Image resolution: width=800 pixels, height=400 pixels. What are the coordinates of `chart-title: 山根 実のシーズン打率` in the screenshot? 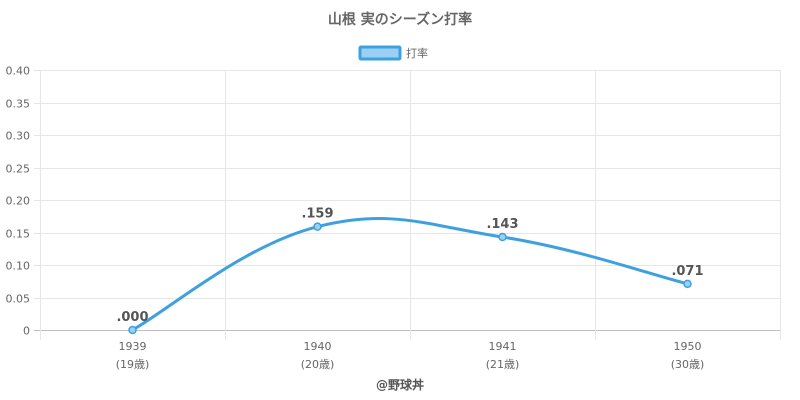 It's located at (400, 19).